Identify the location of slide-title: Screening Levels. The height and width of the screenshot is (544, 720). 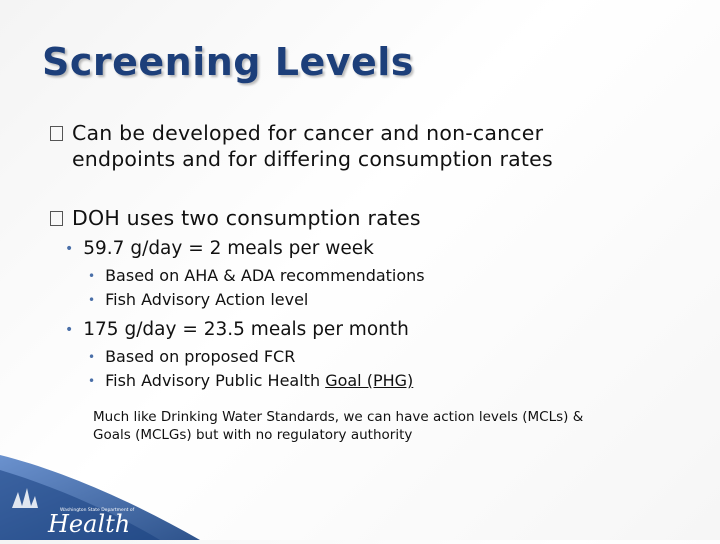
(228, 62).